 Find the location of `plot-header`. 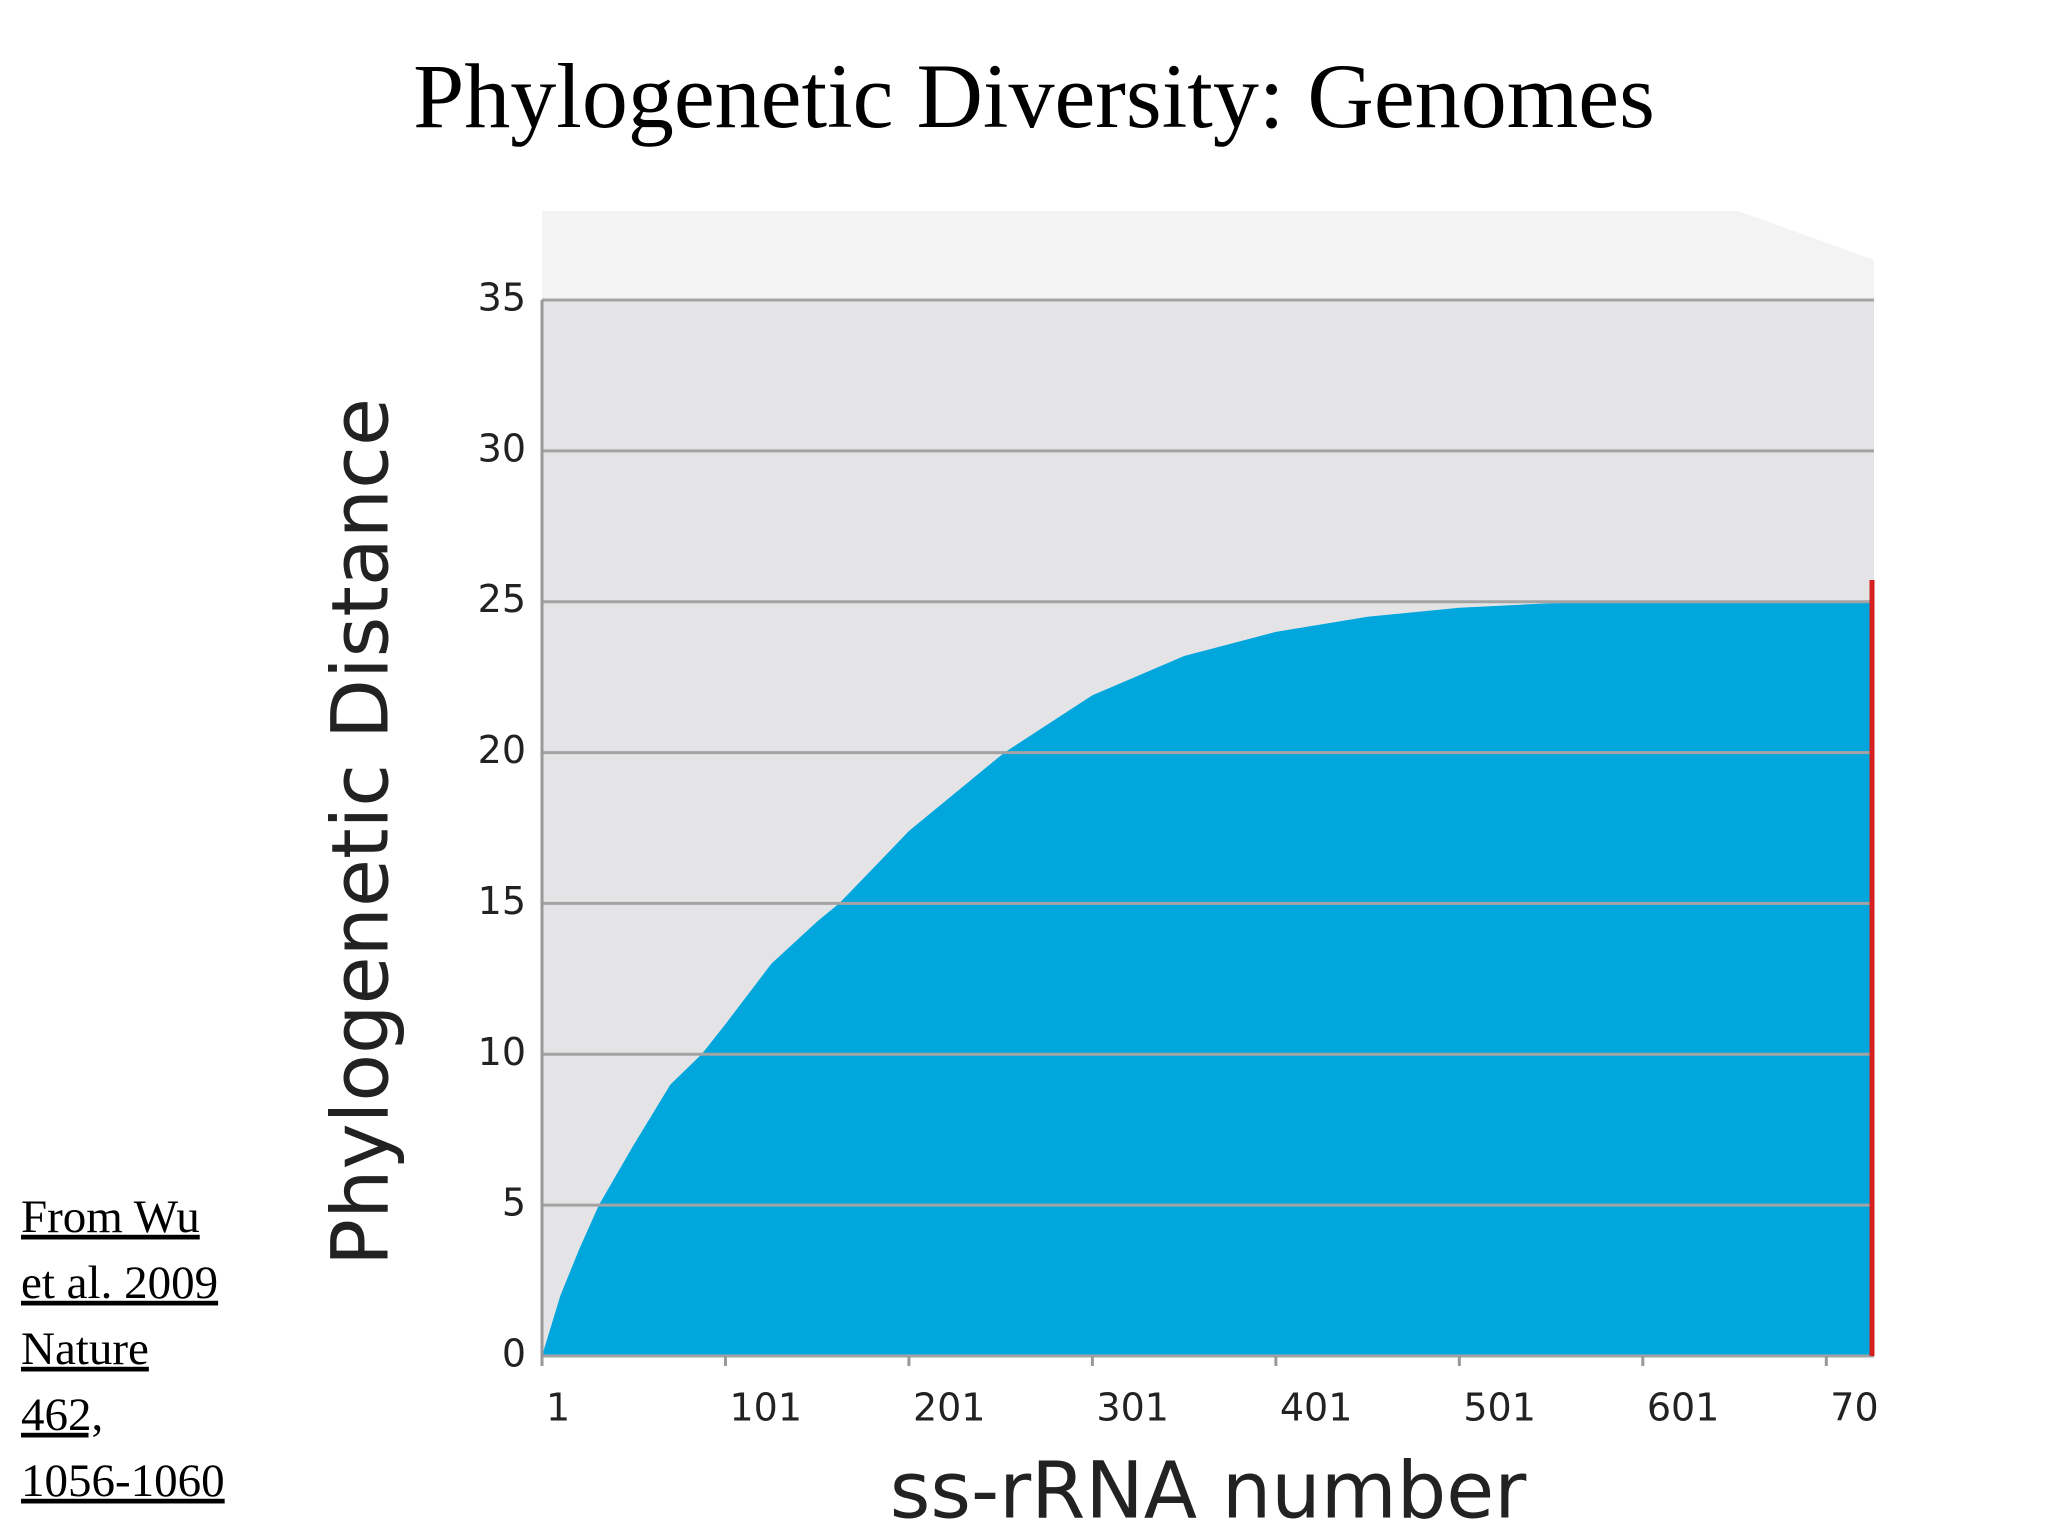

plot-header is located at coordinates (1208, 255).